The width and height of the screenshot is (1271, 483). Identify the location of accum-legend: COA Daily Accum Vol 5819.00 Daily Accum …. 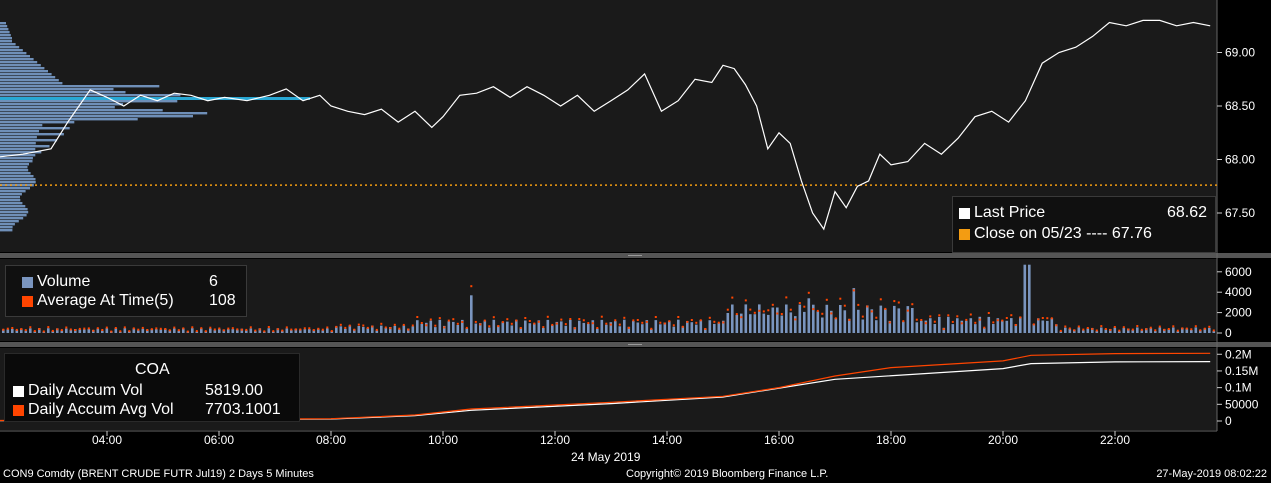
(152, 387).